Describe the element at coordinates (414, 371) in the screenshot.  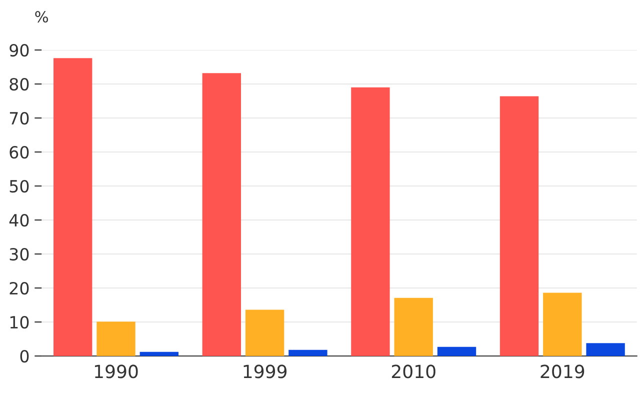
I see `x-tick-label: 2010` at that location.